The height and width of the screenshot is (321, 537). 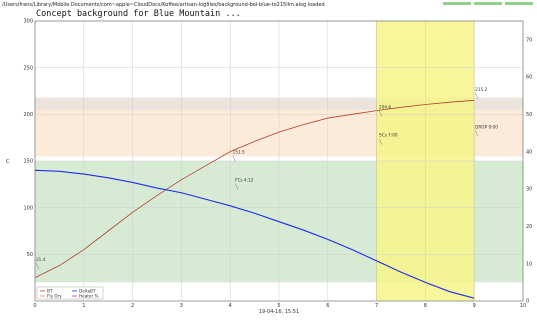 I want to click on legend-label-0: BT, so click(x=50, y=291).